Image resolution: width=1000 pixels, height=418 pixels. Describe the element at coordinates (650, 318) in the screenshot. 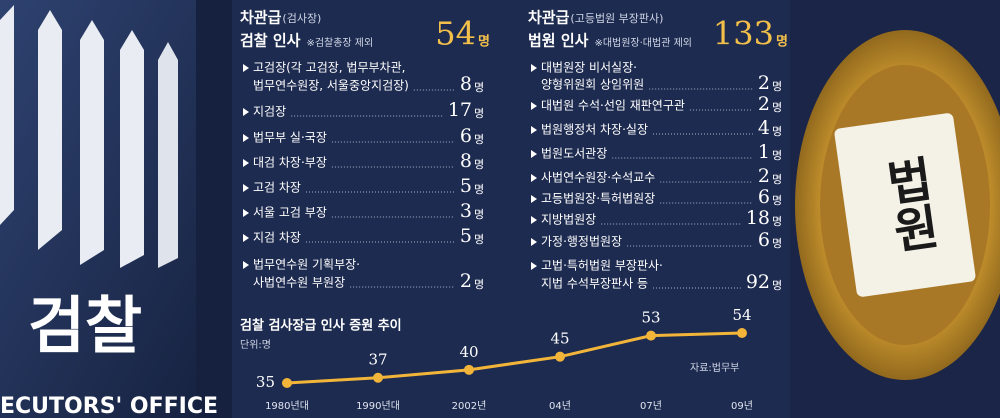

I see `value-label: 53` at that location.